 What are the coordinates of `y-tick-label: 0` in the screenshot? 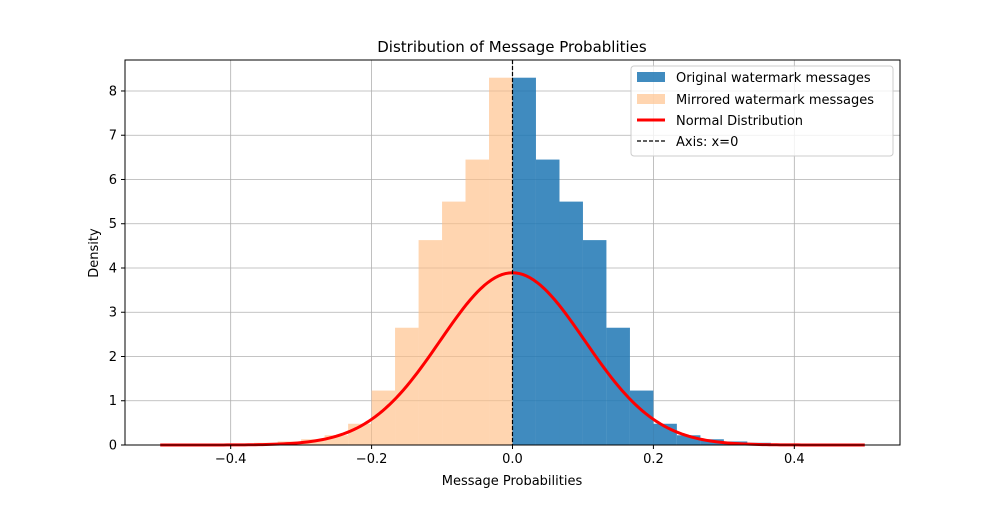 It's located at (113, 446).